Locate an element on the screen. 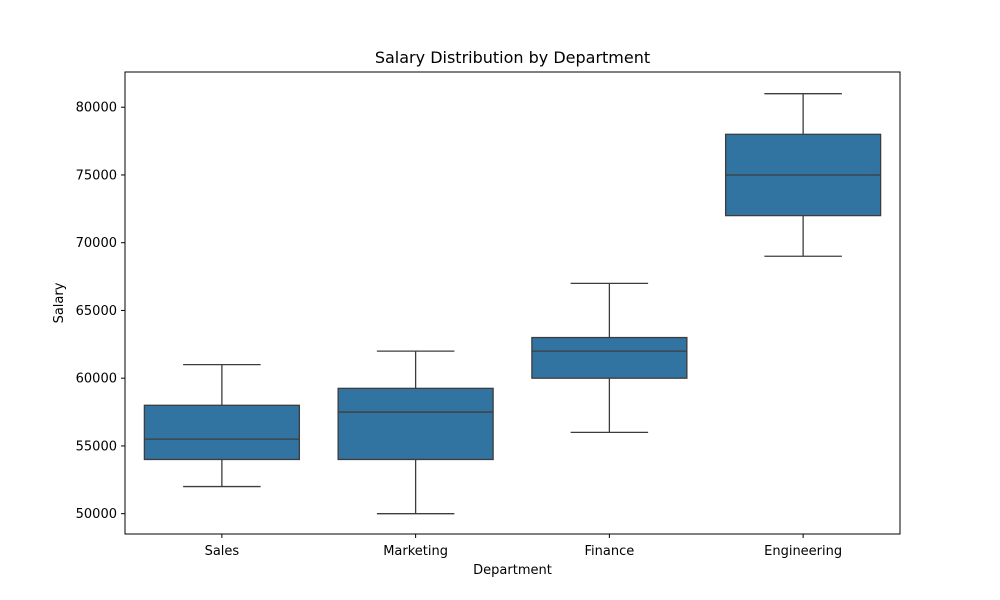  y-tick-label: 75000 is located at coordinates (96, 175).